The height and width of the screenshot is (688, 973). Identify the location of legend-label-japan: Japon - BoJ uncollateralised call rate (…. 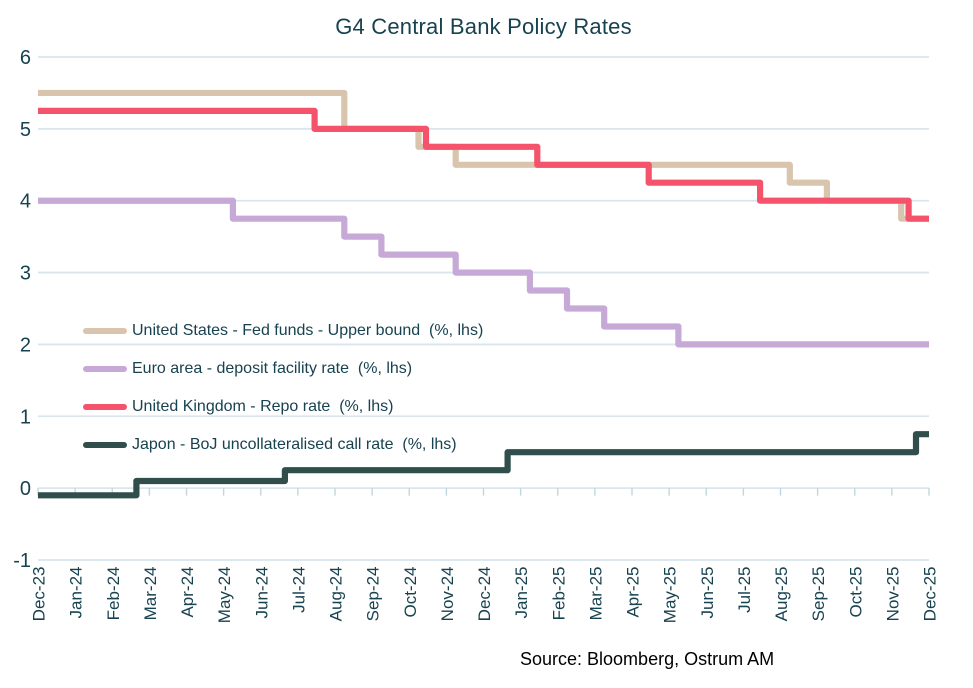
(294, 444).